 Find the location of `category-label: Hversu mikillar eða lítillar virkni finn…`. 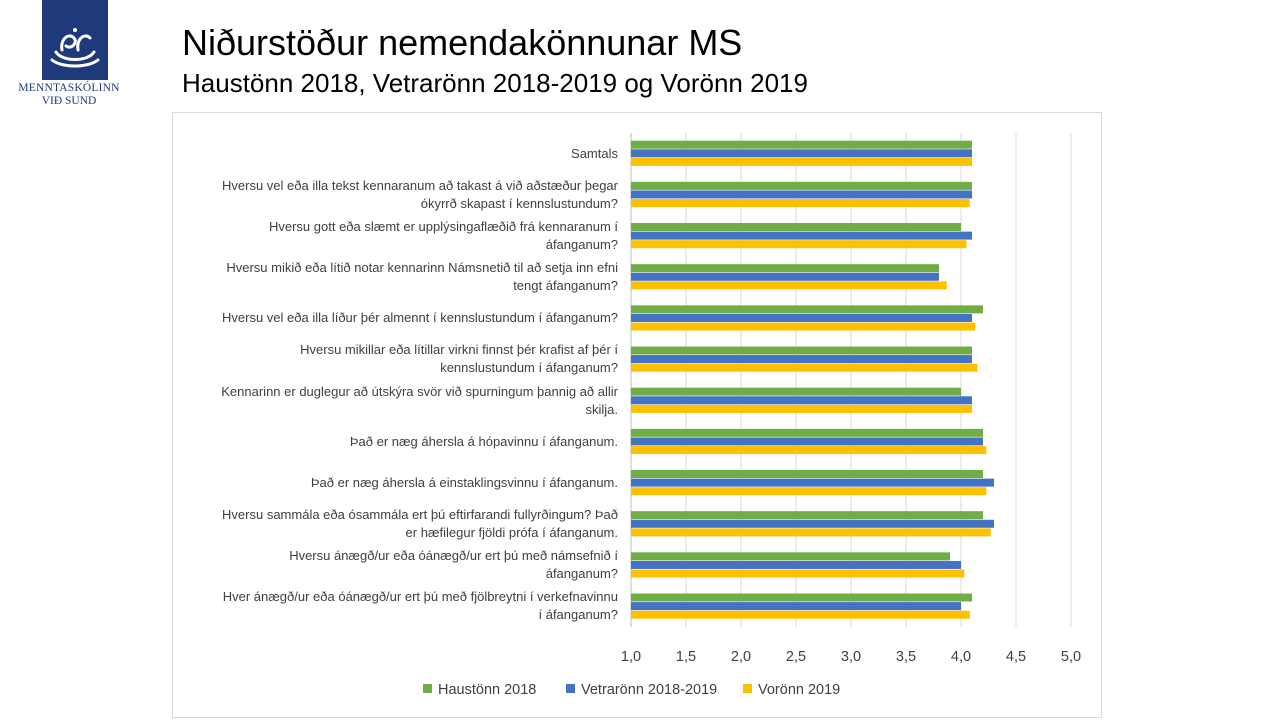

category-label: Hversu mikillar eða lítillar virkni finn… is located at coordinates (398, 359).